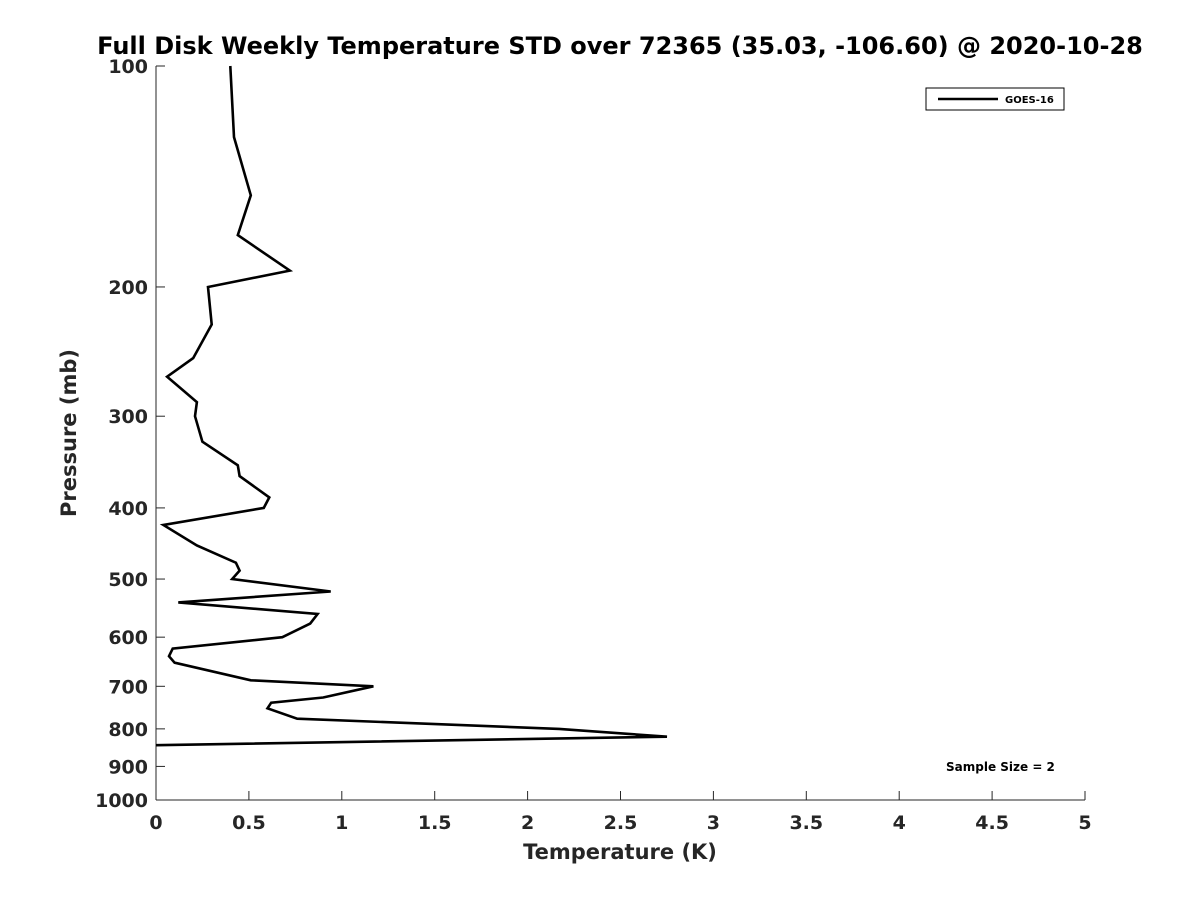  What do you see at coordinates (128, 509) in the screenshot?
I see `y-tick-label: 400` at bounding box center [128, 509].